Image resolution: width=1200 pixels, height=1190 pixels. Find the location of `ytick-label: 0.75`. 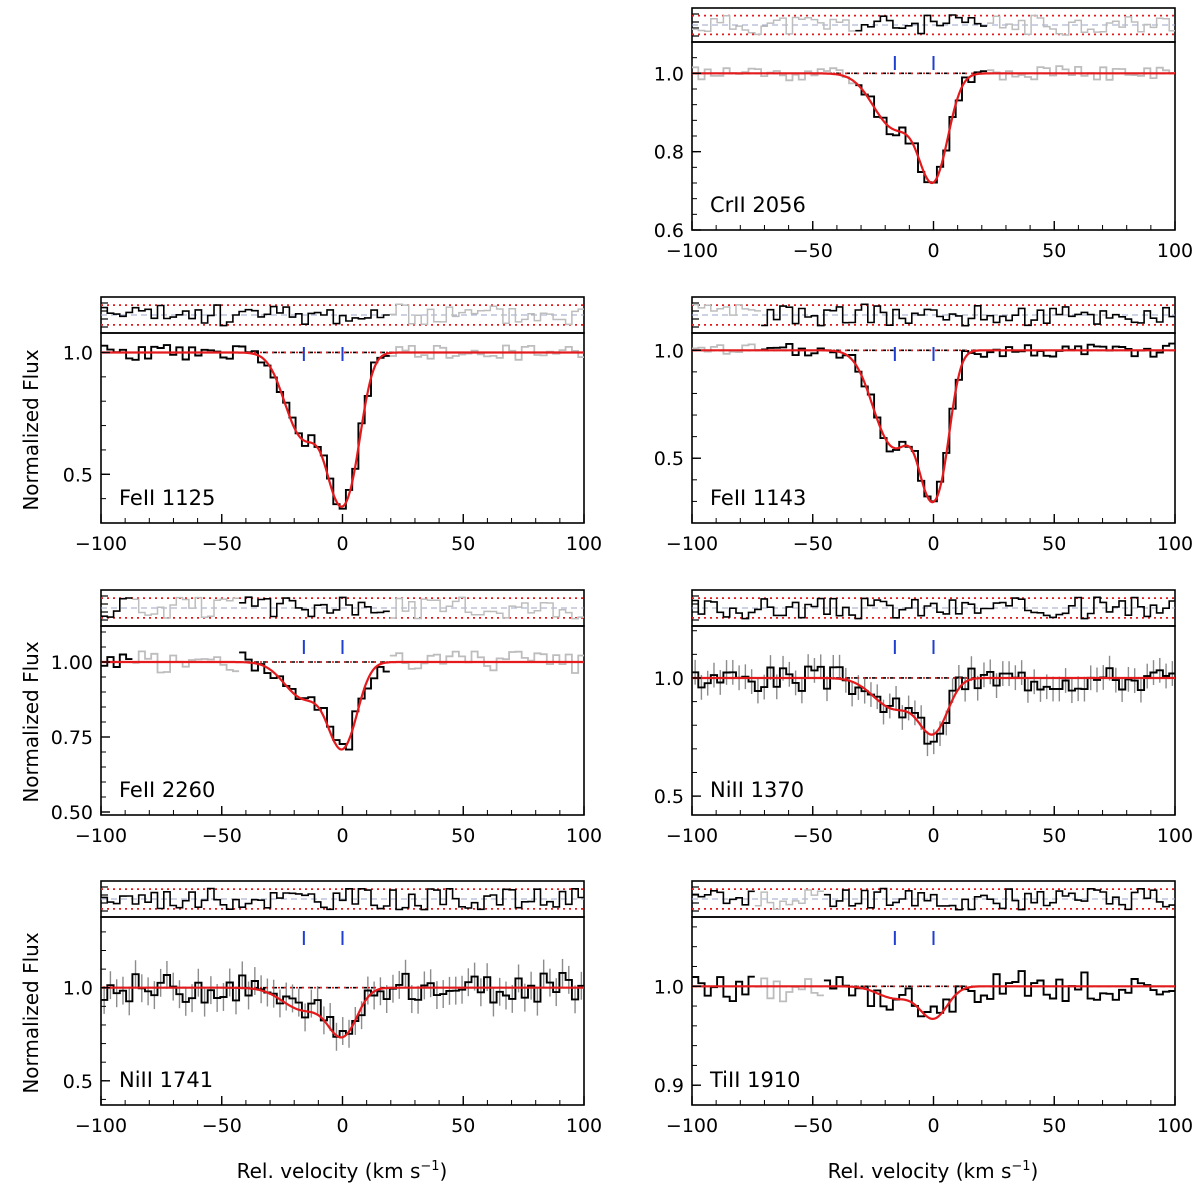

ytick-label: 0.75 is located at coordinates (72, 738).